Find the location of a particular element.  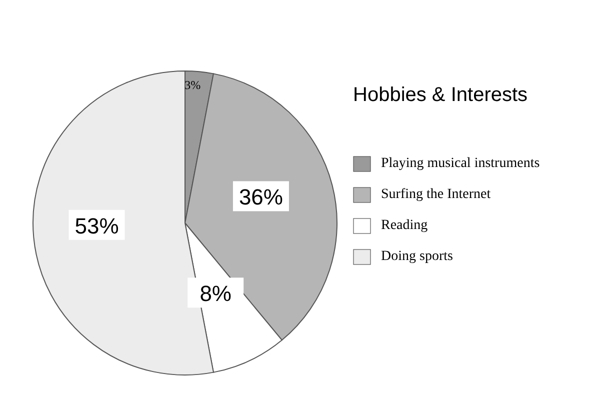

data-label: 3% is located at coordinates (192, 85).